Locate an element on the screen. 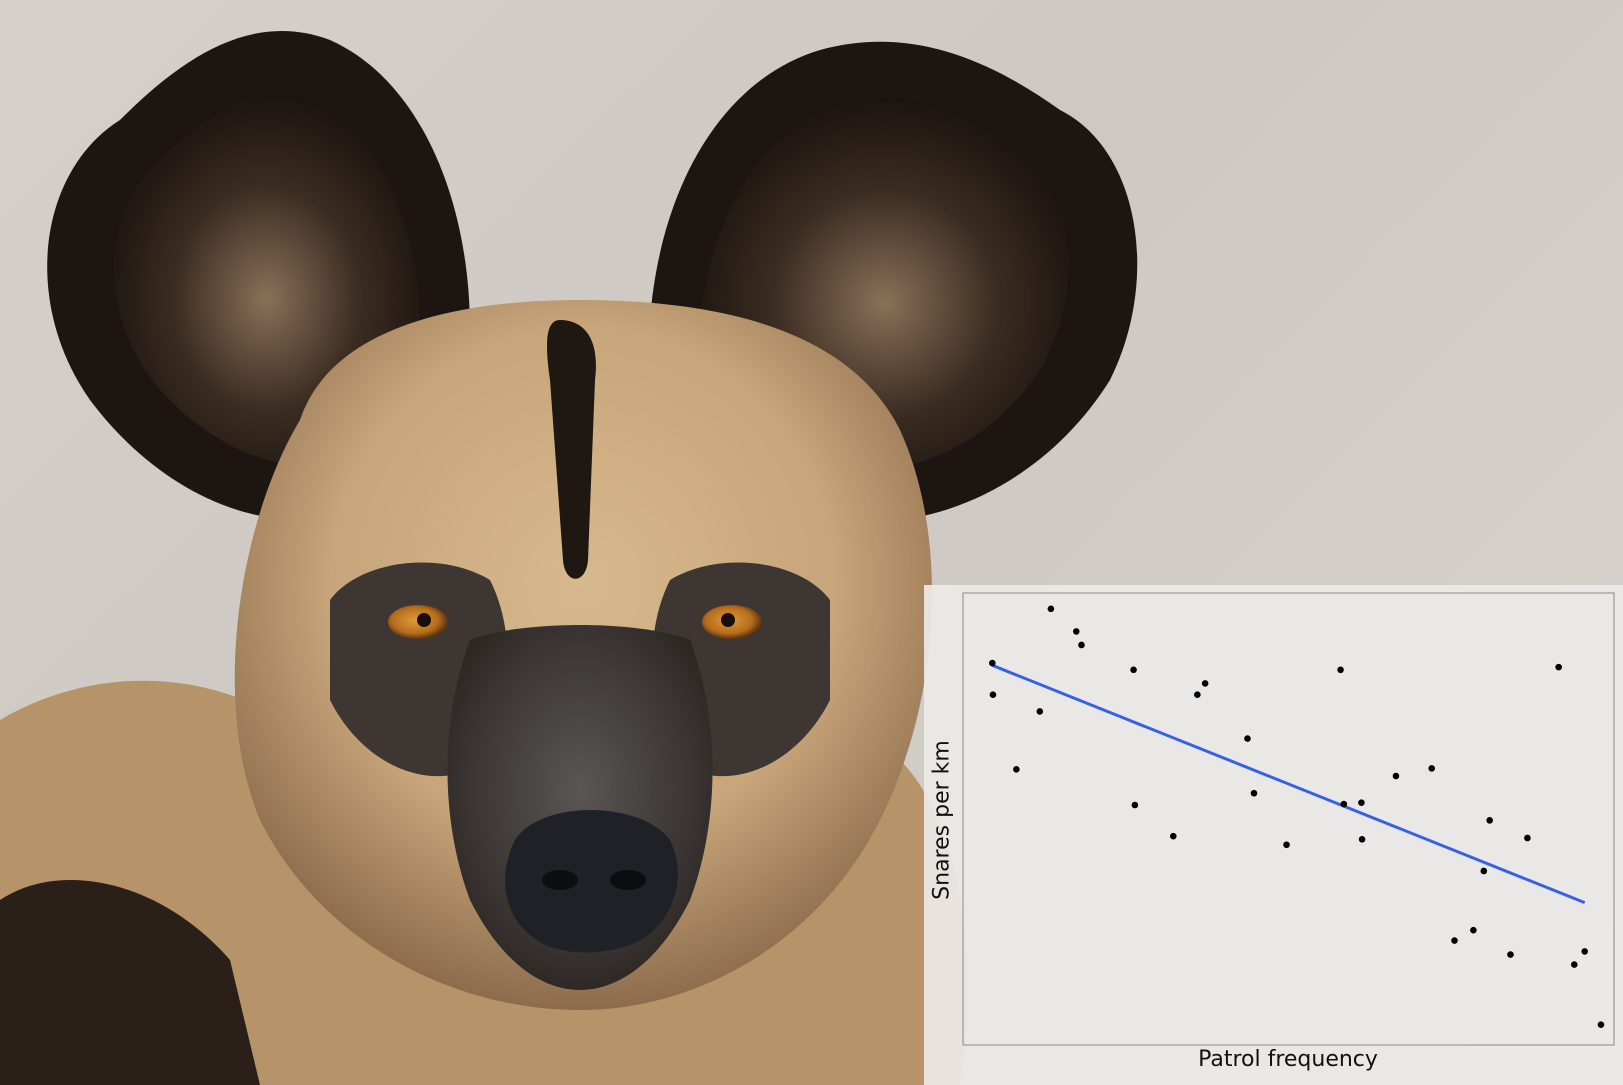 The width and height of the screenshot is (1623, 1085). left-pupil is located at coordinates (424, 620).